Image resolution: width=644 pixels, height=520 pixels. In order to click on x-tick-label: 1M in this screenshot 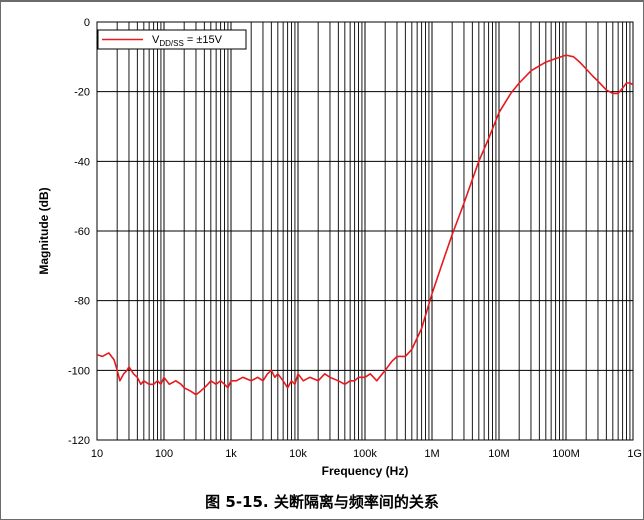, I will do `click(431, 454)`.